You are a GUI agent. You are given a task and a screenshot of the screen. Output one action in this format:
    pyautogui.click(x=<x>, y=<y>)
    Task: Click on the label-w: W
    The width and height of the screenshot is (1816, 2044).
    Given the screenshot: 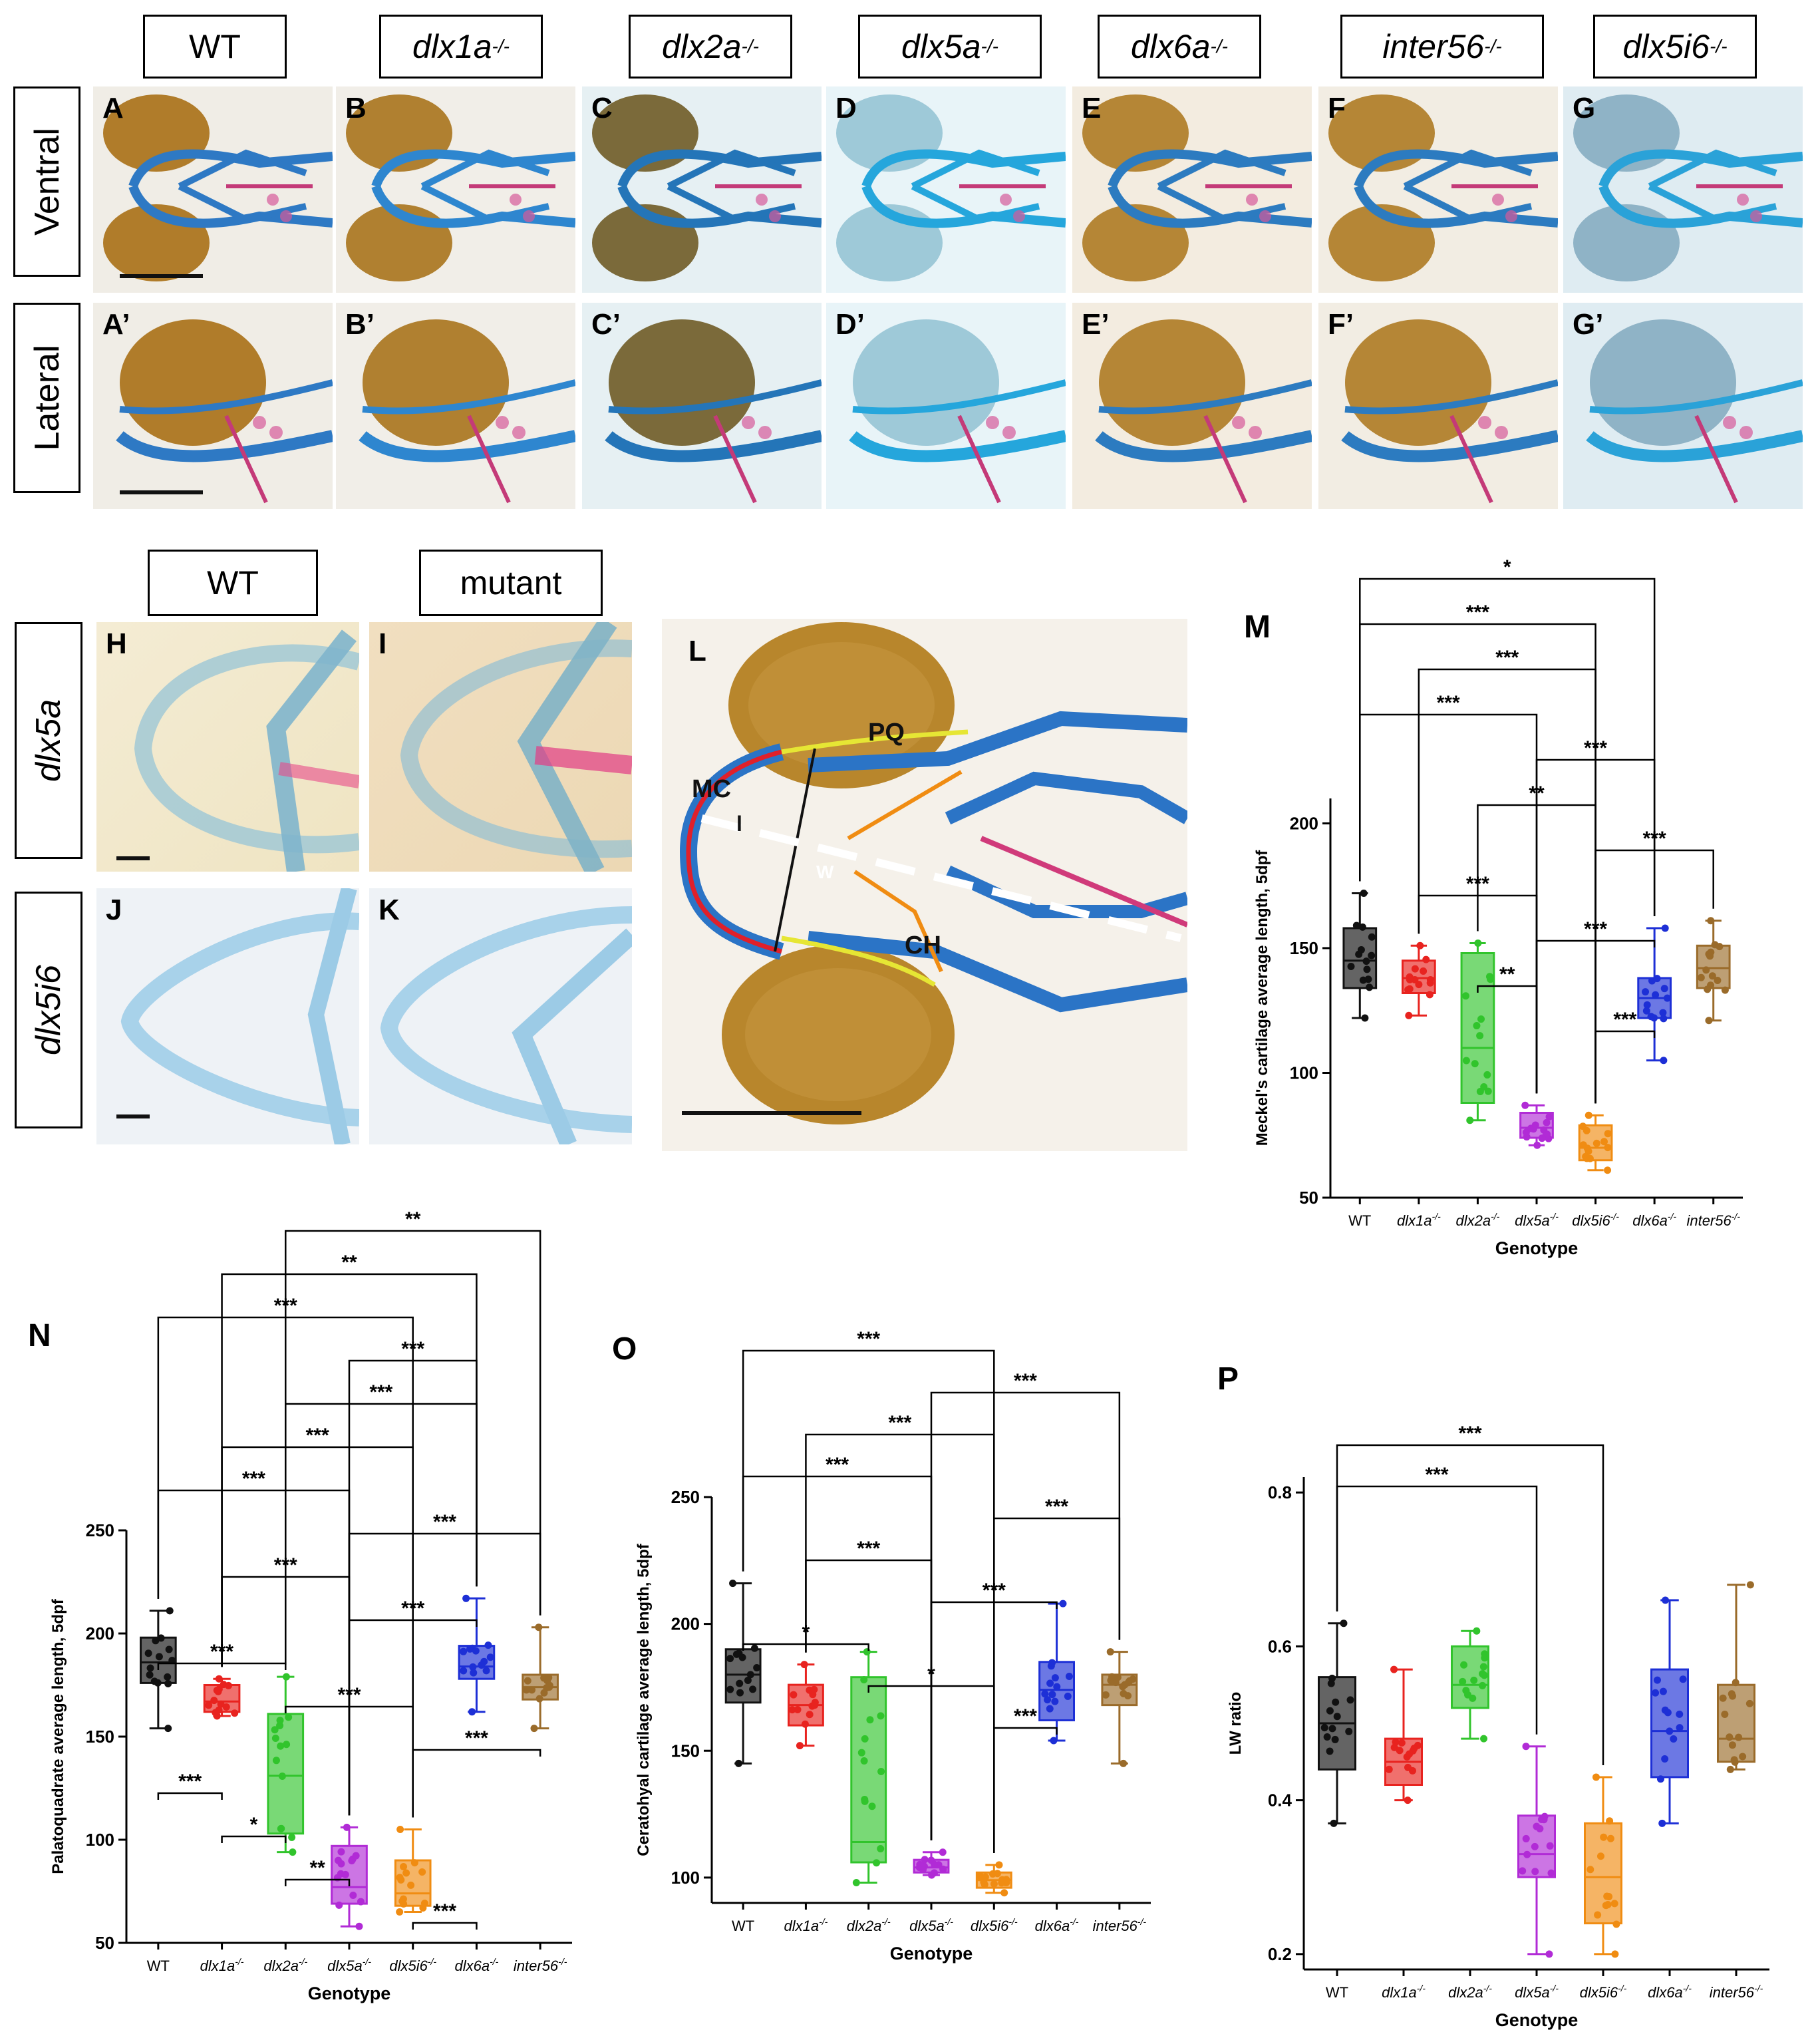 What is the action you would take?
    pyautogui.click(x=825, y=872)
    